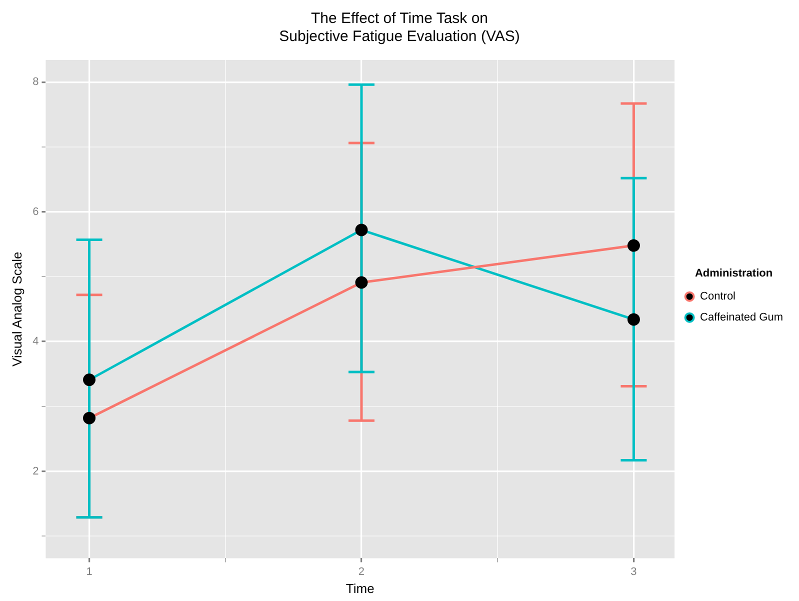 Image resolution: width=799 pixels, height=601 pixels. What do you see at coordinates (35, 82) in the screenshot?
I see `y-tick-label: 8` at bounding box center [35, 82].